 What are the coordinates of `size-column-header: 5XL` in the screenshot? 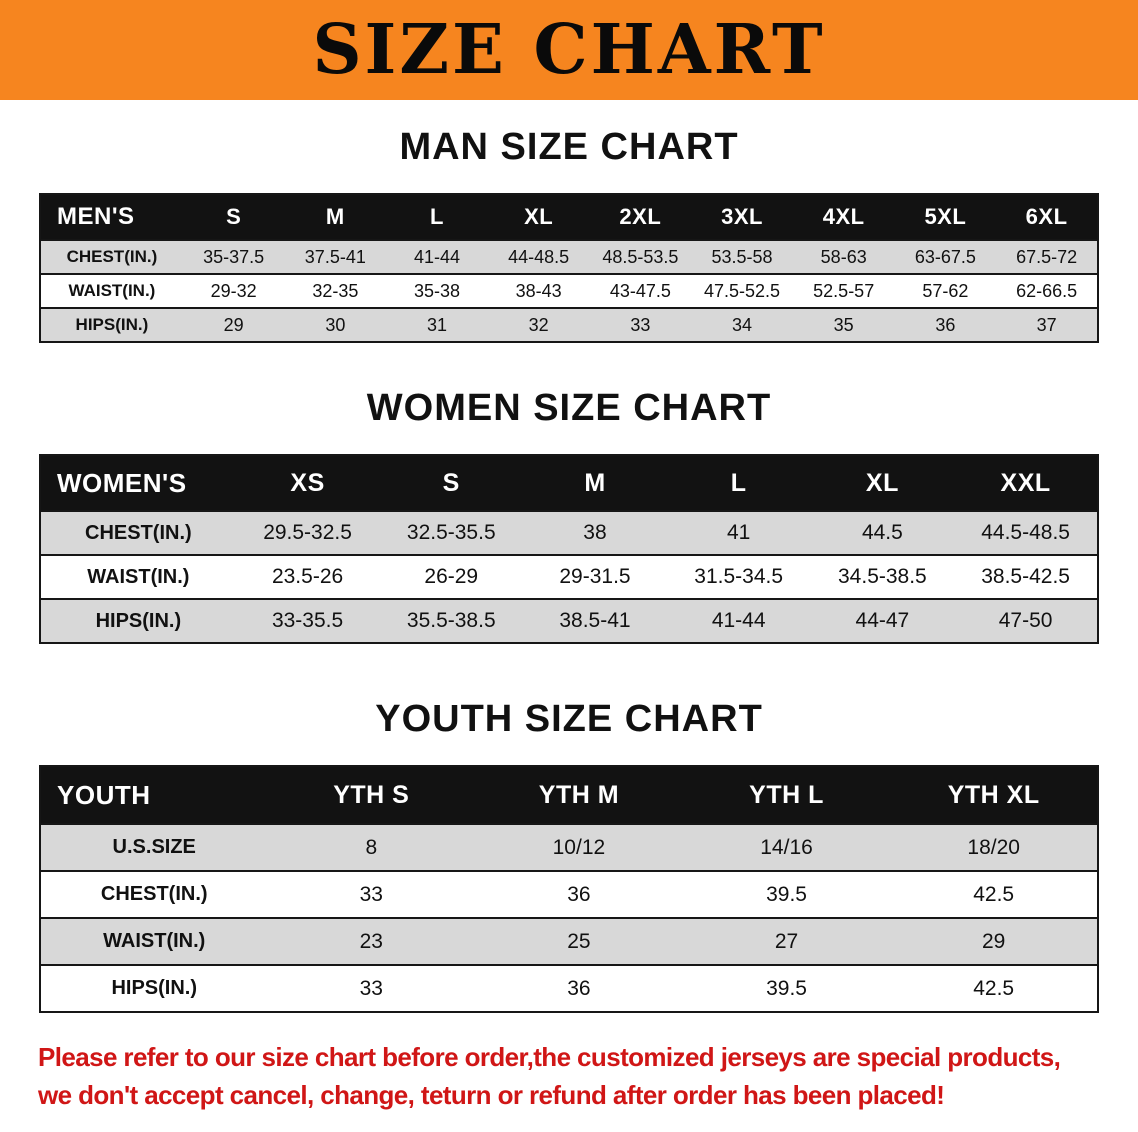 It's located at (945, 217).